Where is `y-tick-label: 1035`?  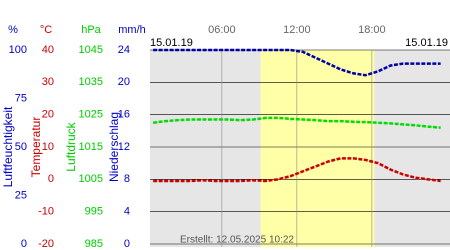 y-tick-label: 1035 is located at coordinates (91, 82).